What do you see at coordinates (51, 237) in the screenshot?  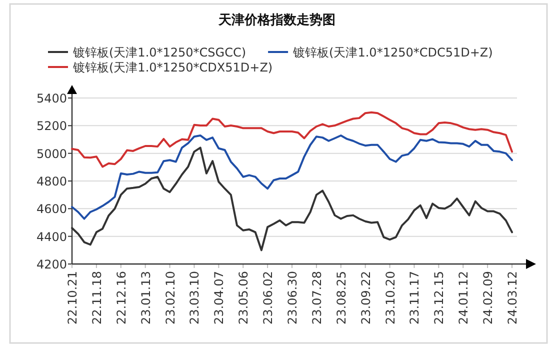 I see `y-tick-label: 4400` at bounding box center [51, 237].